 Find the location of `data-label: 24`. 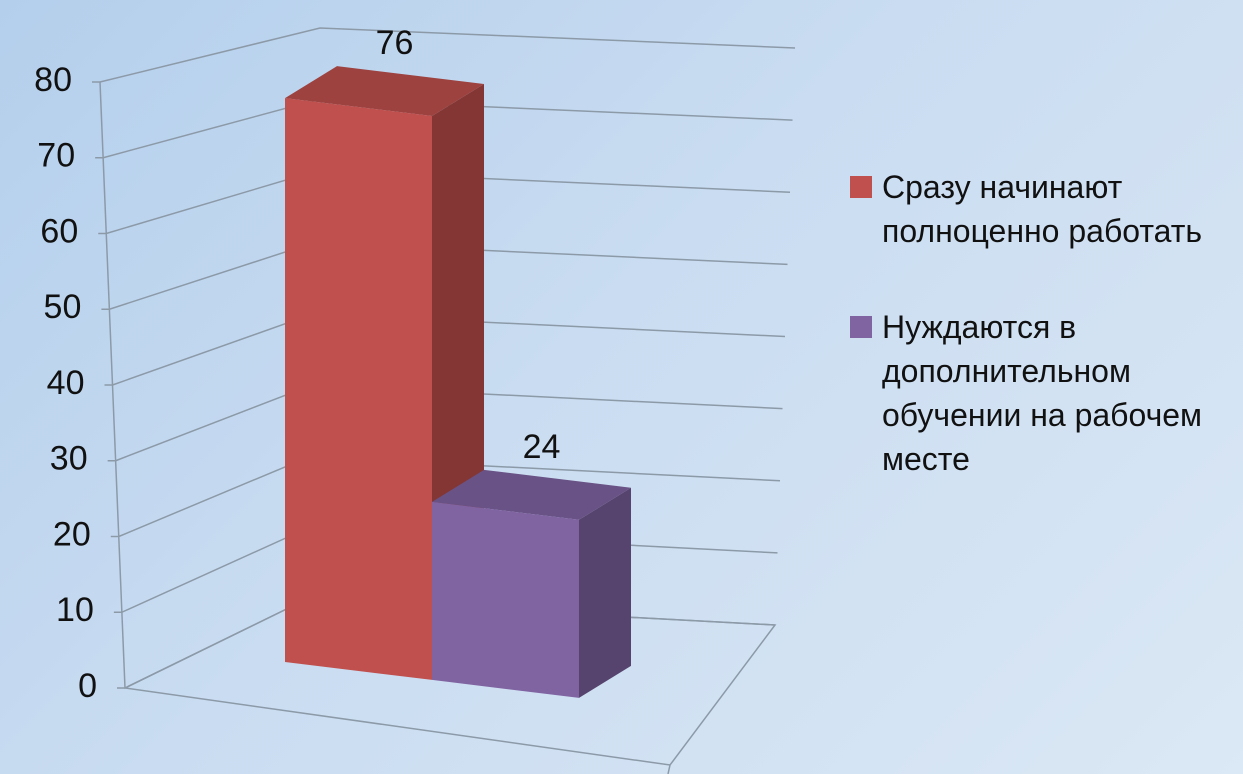

data-label: 24 is located at coordinates (542, 447).